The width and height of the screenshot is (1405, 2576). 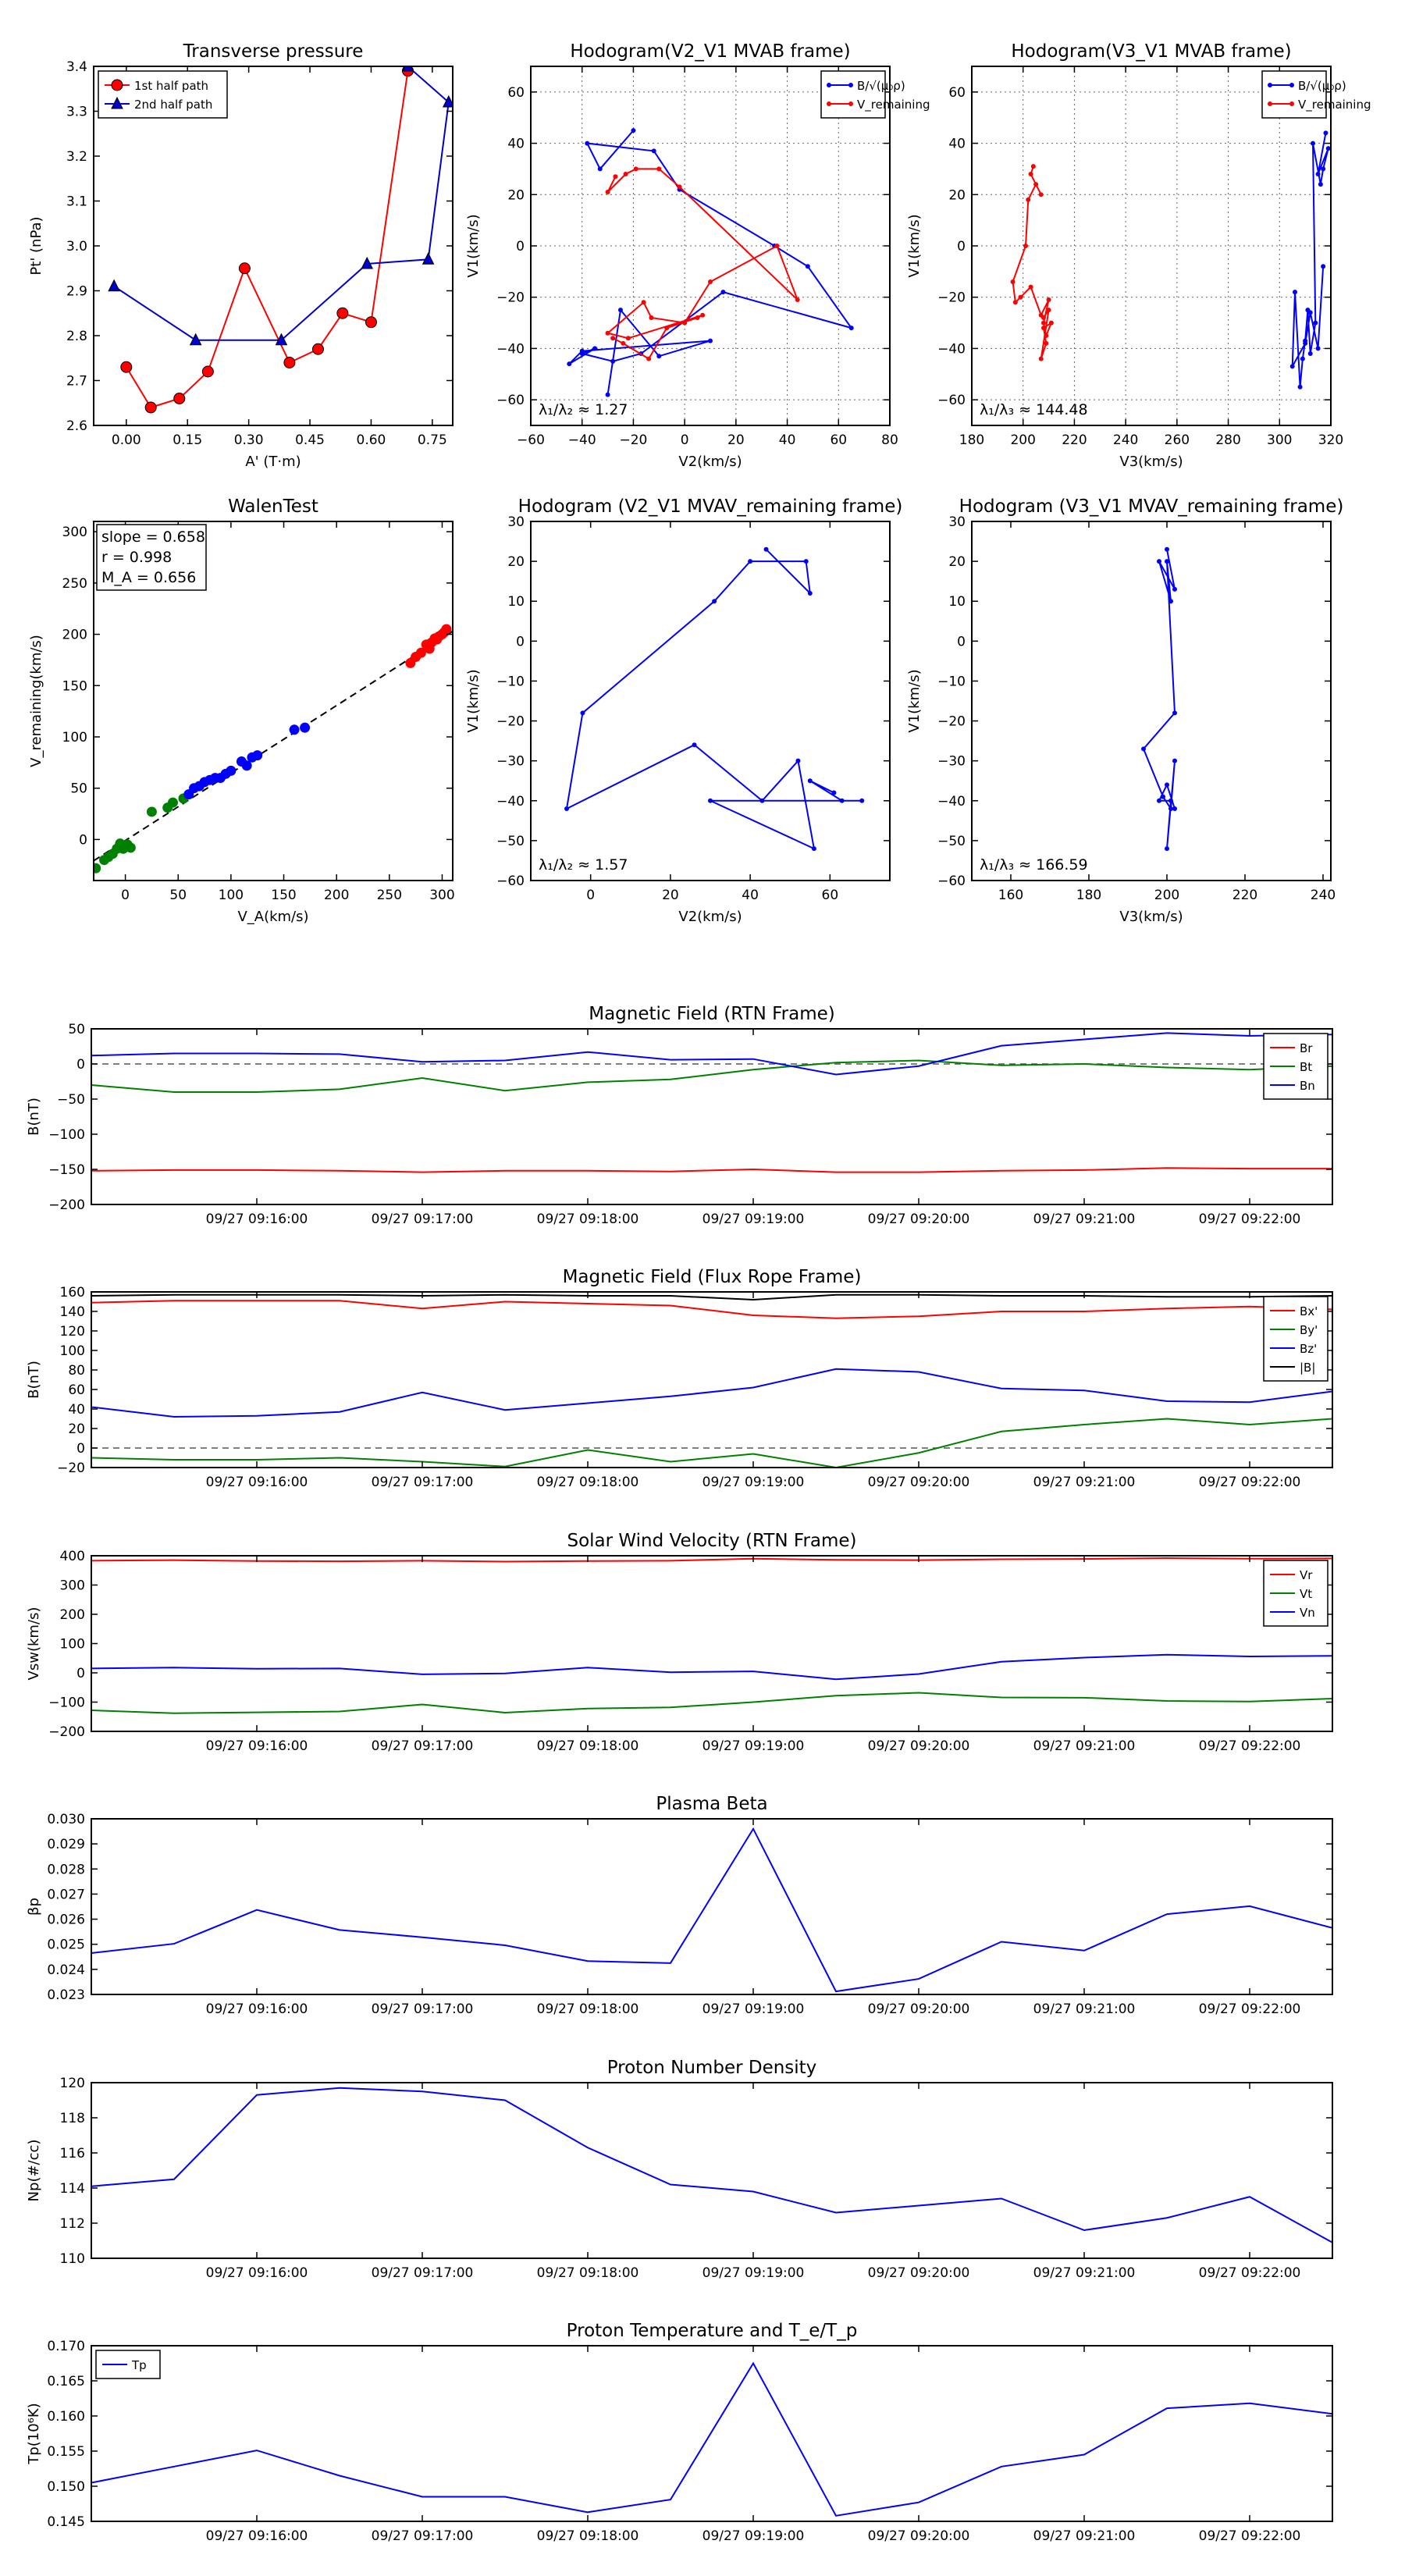 What do you see at coordinates (72, 1586) in the screenshot?
I see `y-tick-label: 300` at bounding box center [72, 1586].